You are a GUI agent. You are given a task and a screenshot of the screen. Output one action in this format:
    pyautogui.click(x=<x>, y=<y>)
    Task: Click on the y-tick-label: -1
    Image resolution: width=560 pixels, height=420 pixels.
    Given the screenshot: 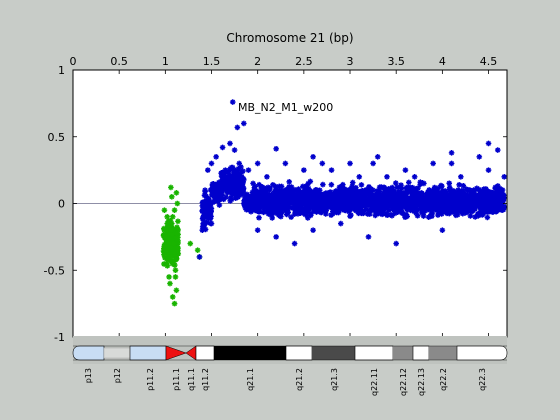 What is the action you would take?
    pyautogui.click(x=59, y=337)
    